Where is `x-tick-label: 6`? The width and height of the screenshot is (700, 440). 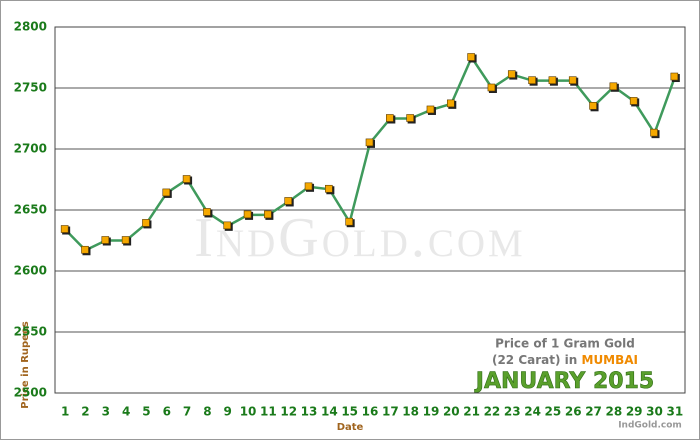 x-tick-label: 6 is located at coordinates (167, 412).